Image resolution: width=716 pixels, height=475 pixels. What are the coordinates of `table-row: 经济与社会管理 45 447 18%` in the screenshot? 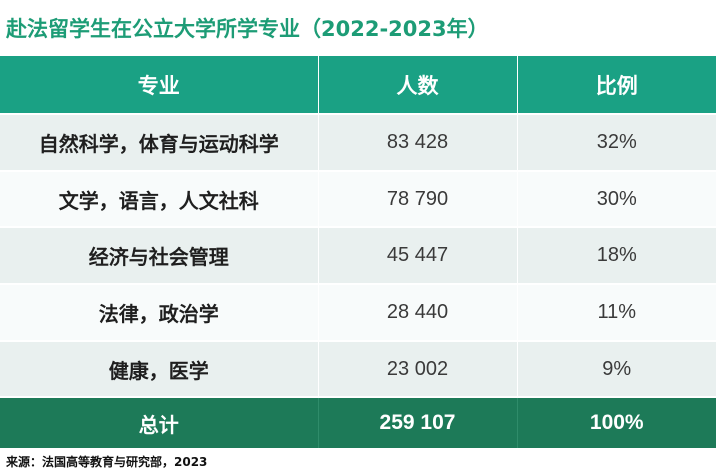 It's located at (358, 255).